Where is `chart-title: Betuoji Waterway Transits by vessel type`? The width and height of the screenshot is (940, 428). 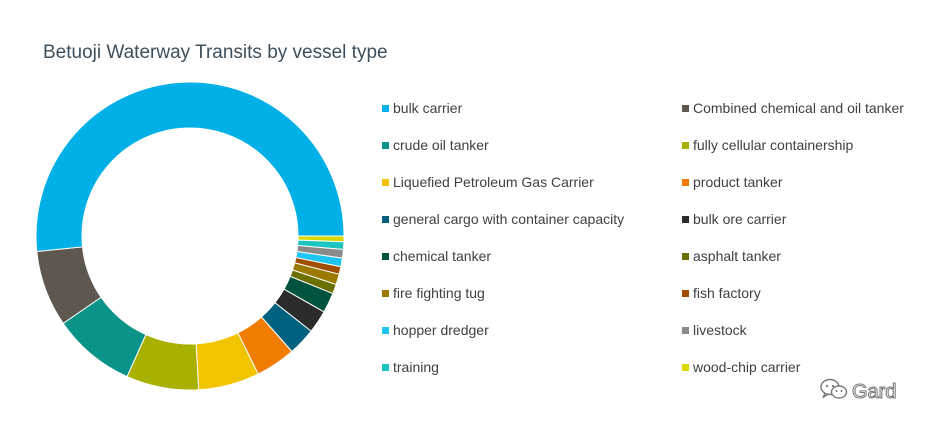
chart-title: Betuoji Waterway Transits by vessel type is located at coordinates (215, 52).